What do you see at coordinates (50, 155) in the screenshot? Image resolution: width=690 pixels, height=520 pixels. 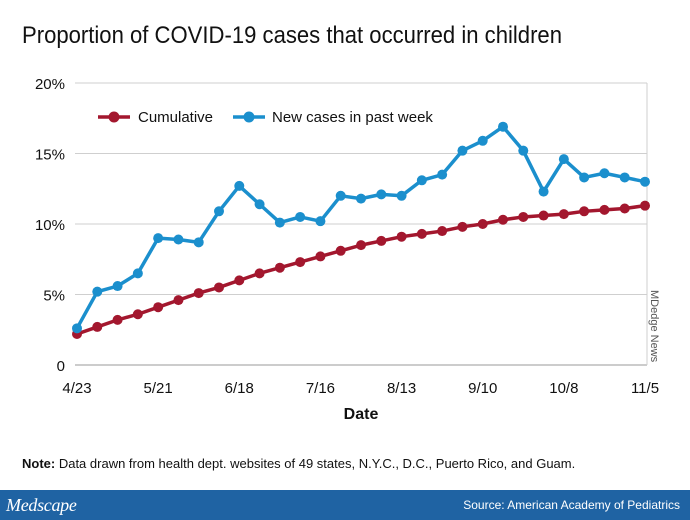 I see `y-tick-label: 15%` at bounding box center [50, 155].